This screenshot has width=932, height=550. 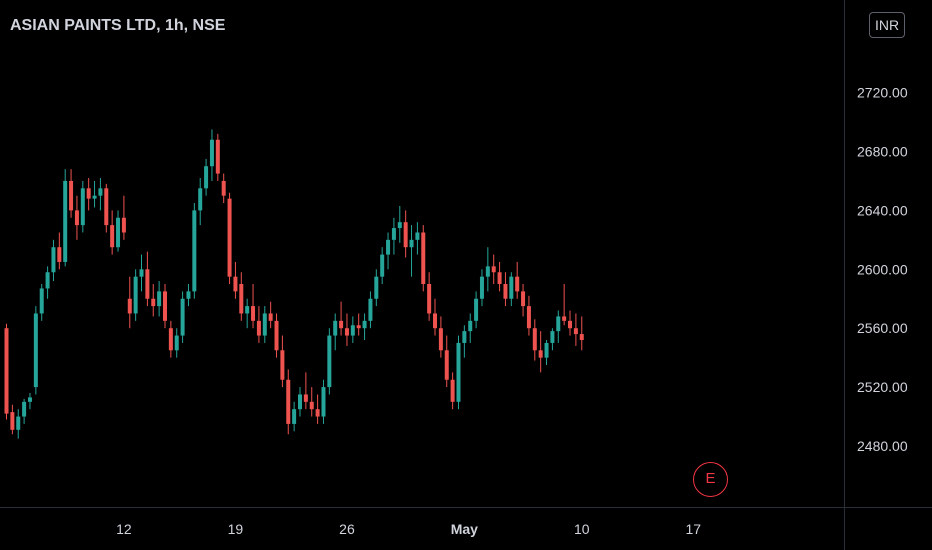 What do you see at coordinates (887, 25) in the screenshot?
I see `currency-badge: INR` at bounding box center [887, 25].